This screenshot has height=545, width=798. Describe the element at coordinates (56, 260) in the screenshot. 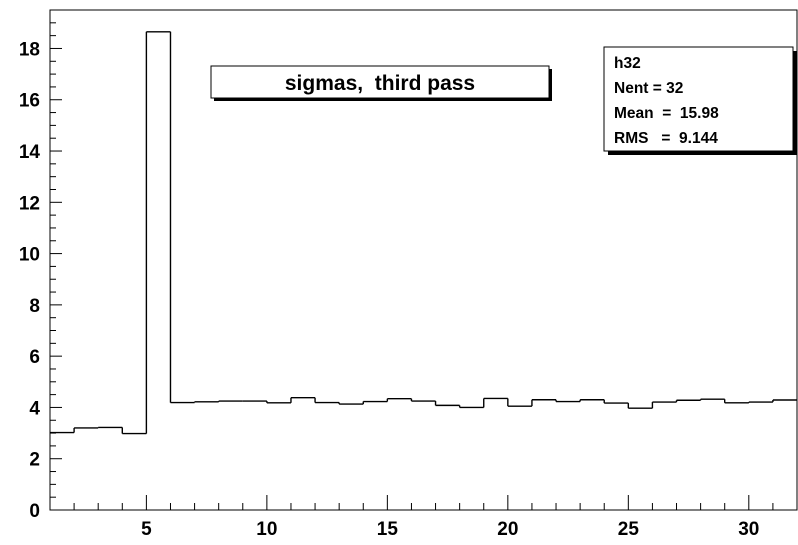

I see `y-axis-ticks` at that location.